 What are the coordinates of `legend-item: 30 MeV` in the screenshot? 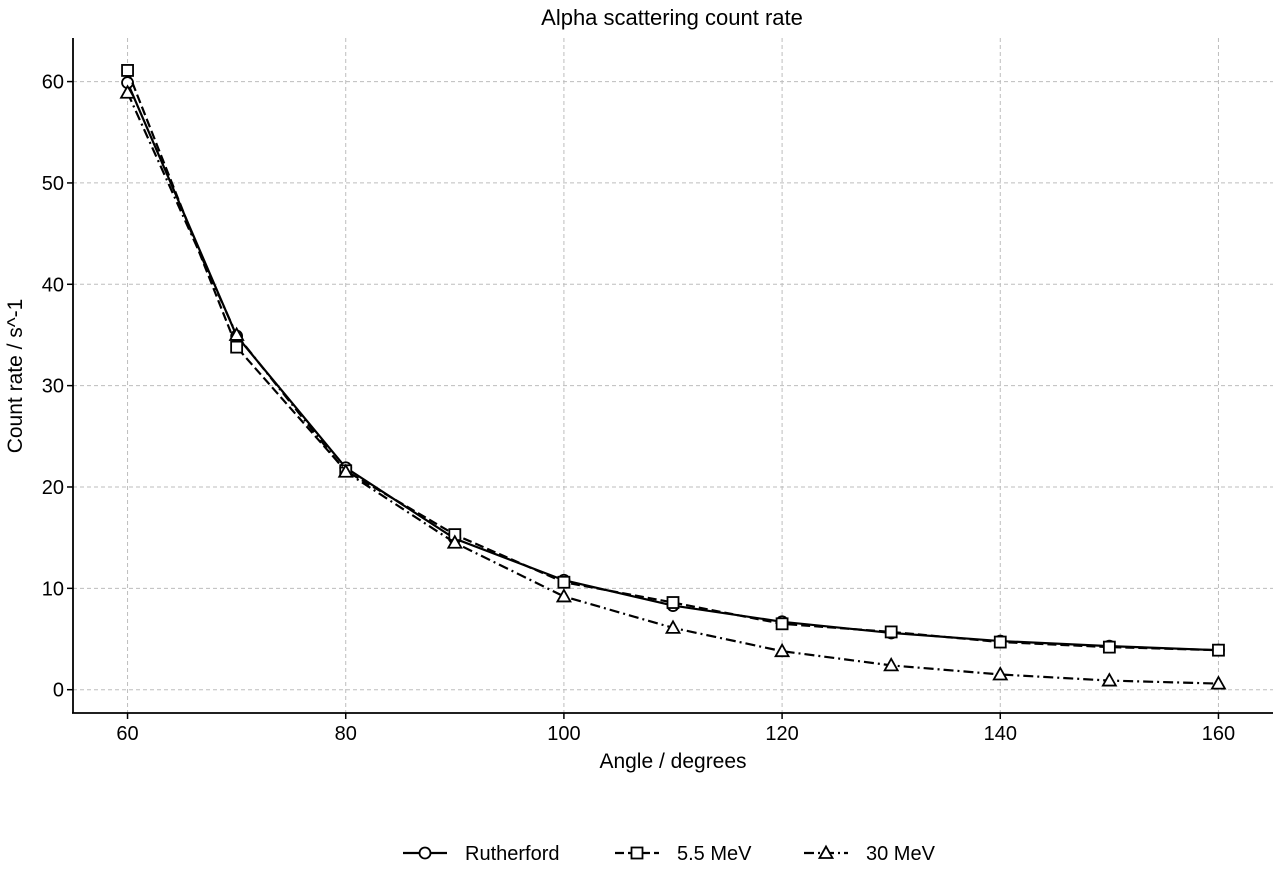 It's located at (870, 854).